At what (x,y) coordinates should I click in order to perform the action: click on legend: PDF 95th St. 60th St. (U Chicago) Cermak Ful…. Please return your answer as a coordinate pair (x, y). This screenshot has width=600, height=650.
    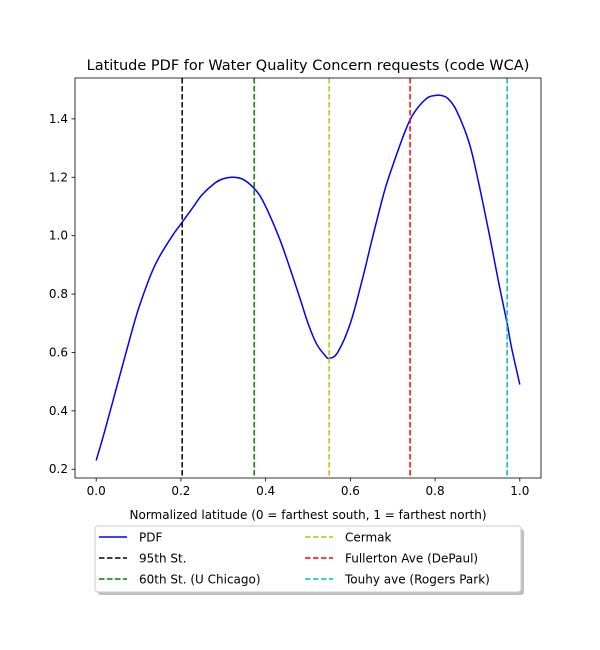
    Looking at the image, I should click on (309, 560).